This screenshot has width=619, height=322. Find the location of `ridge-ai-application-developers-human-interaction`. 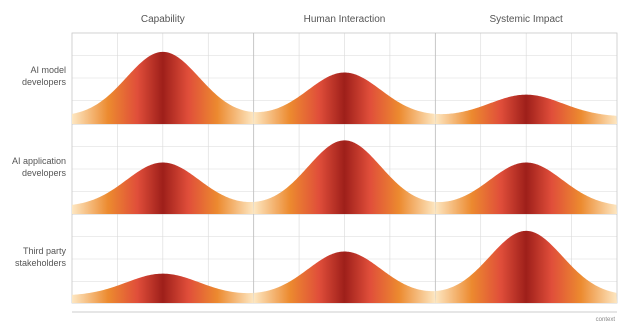

ridge-ai-application-developers-human-interaction is located at coordinates (344, 177).